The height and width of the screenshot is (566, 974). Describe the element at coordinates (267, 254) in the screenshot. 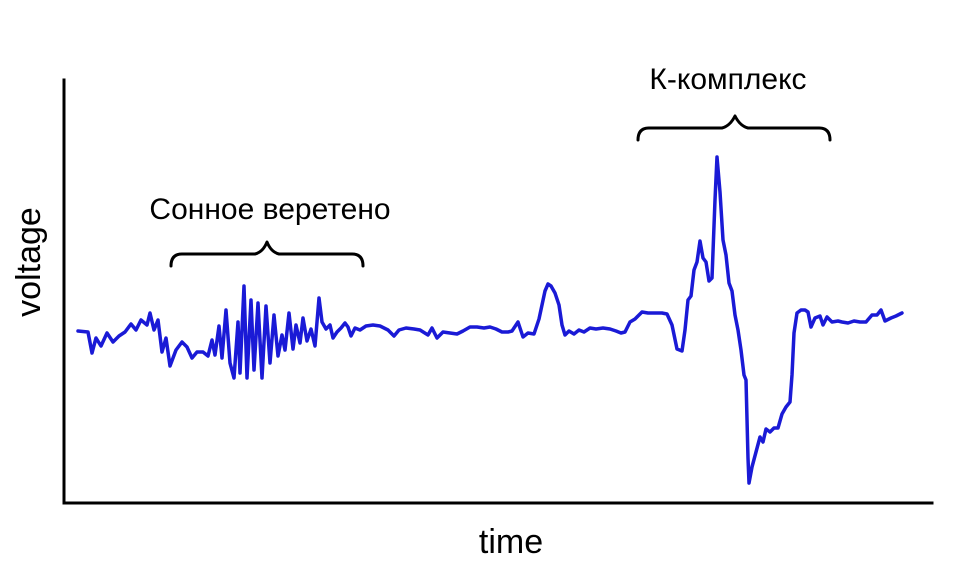

I see `spindle-brace` at that location.